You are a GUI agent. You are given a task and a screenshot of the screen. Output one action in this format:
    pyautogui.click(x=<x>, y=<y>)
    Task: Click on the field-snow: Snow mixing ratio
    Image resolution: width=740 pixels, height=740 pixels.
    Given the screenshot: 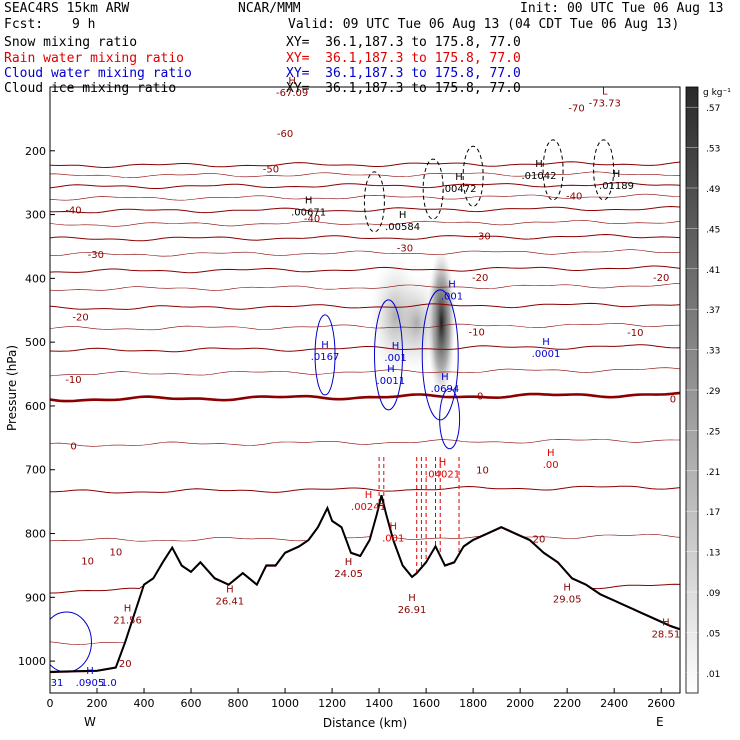 What is the action you would take?
    pyautogui.click(x=71, y=42)
    